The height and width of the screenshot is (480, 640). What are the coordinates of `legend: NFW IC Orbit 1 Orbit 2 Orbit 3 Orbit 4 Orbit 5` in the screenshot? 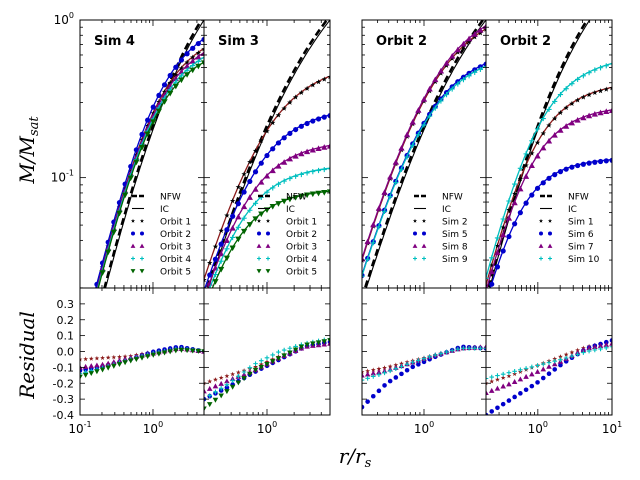 It's located at (286, 235).